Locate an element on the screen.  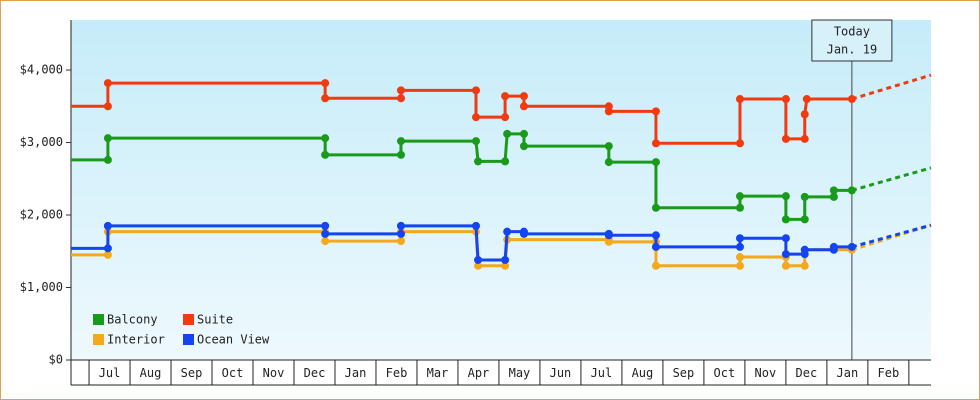
today-box is located at coordinates (852, 40).